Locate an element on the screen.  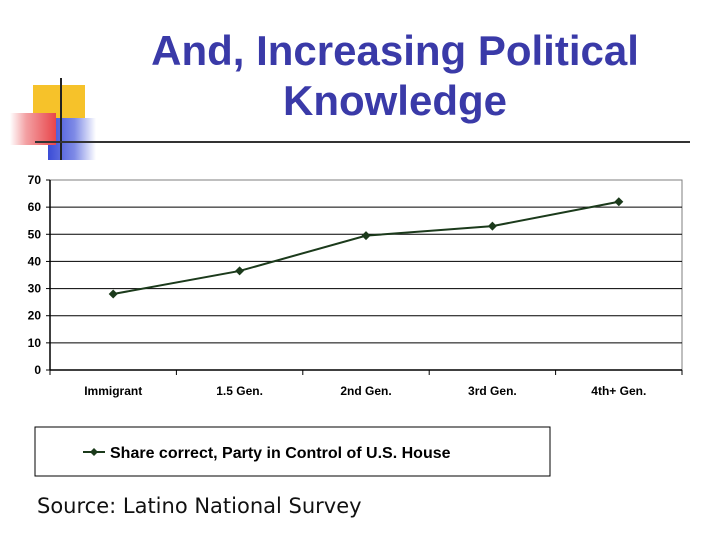
y-tick-label: 70 is located at coordinates (35, 180).